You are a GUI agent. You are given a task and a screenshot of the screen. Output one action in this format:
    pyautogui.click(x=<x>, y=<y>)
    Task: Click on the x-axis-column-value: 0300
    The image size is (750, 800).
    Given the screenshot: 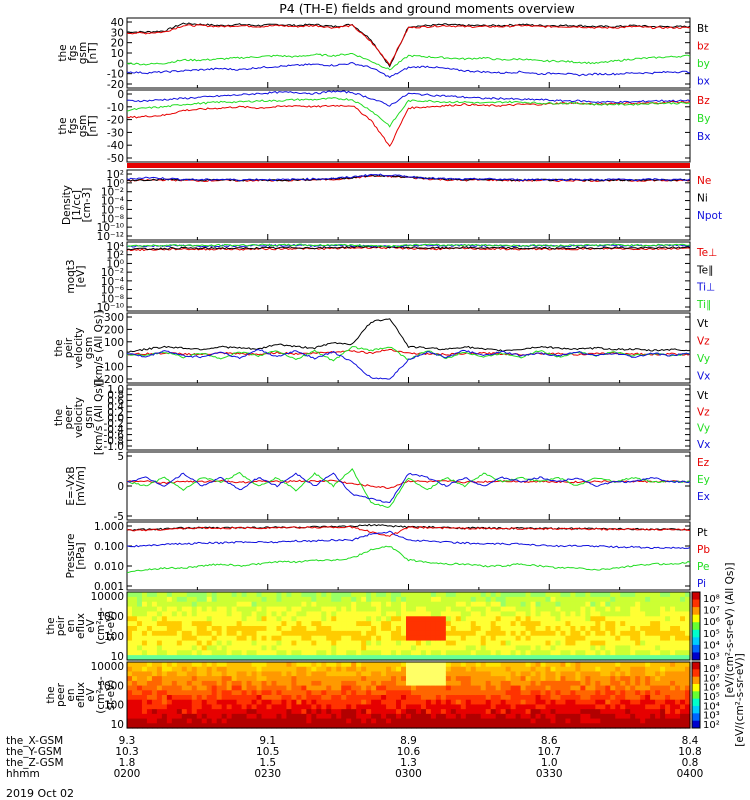 What is the action you would take?
    pyautogui.click(x=408, y=774)
    